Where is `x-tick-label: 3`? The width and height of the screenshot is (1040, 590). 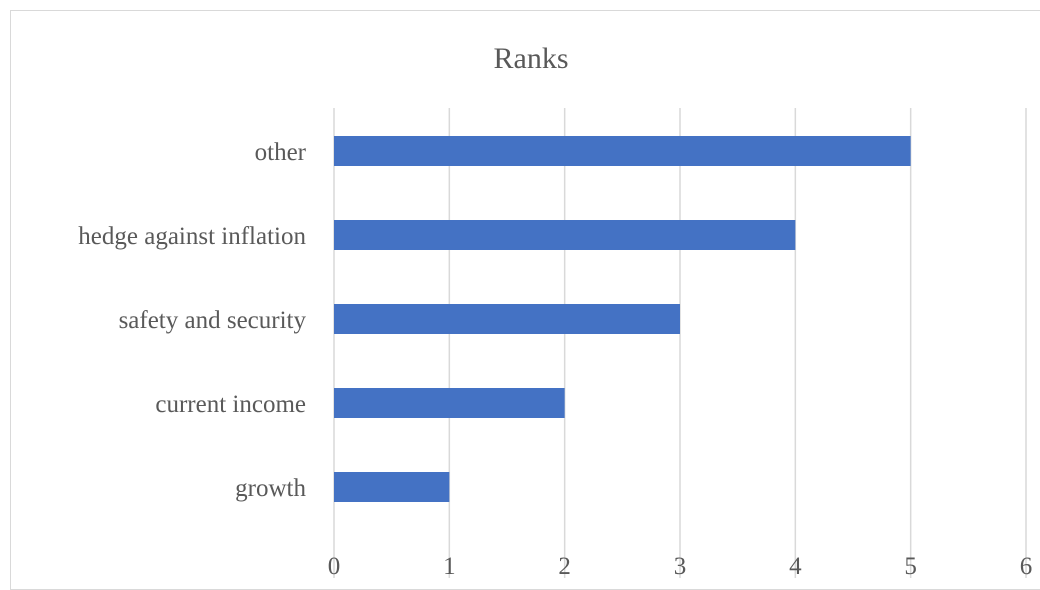 x-tick-label: 3 is located at coordinates (680, 565).